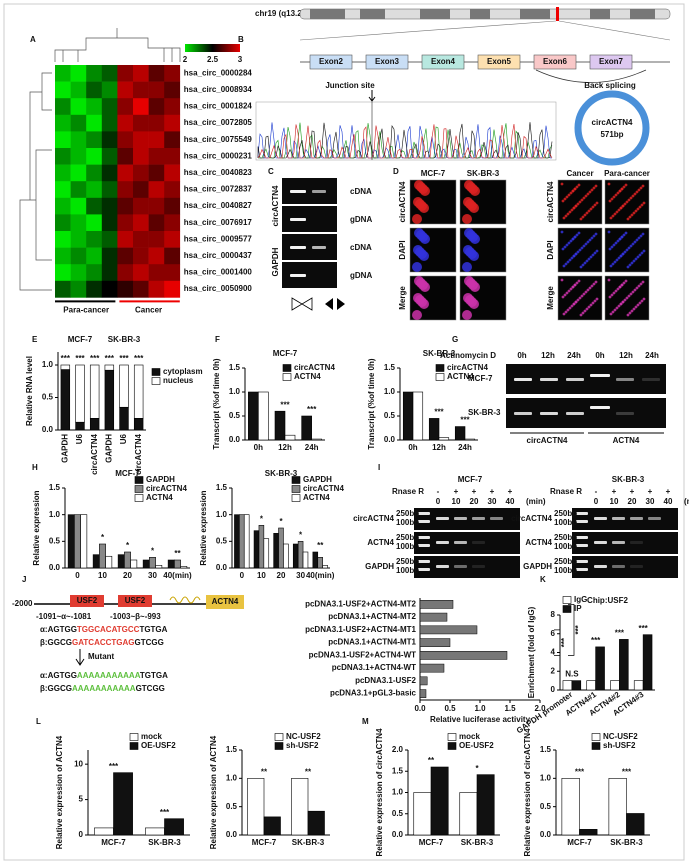 The height and width of the screenshot is (865, 689). I want to click on group-label: SK-BR-3, so click(124, 339).